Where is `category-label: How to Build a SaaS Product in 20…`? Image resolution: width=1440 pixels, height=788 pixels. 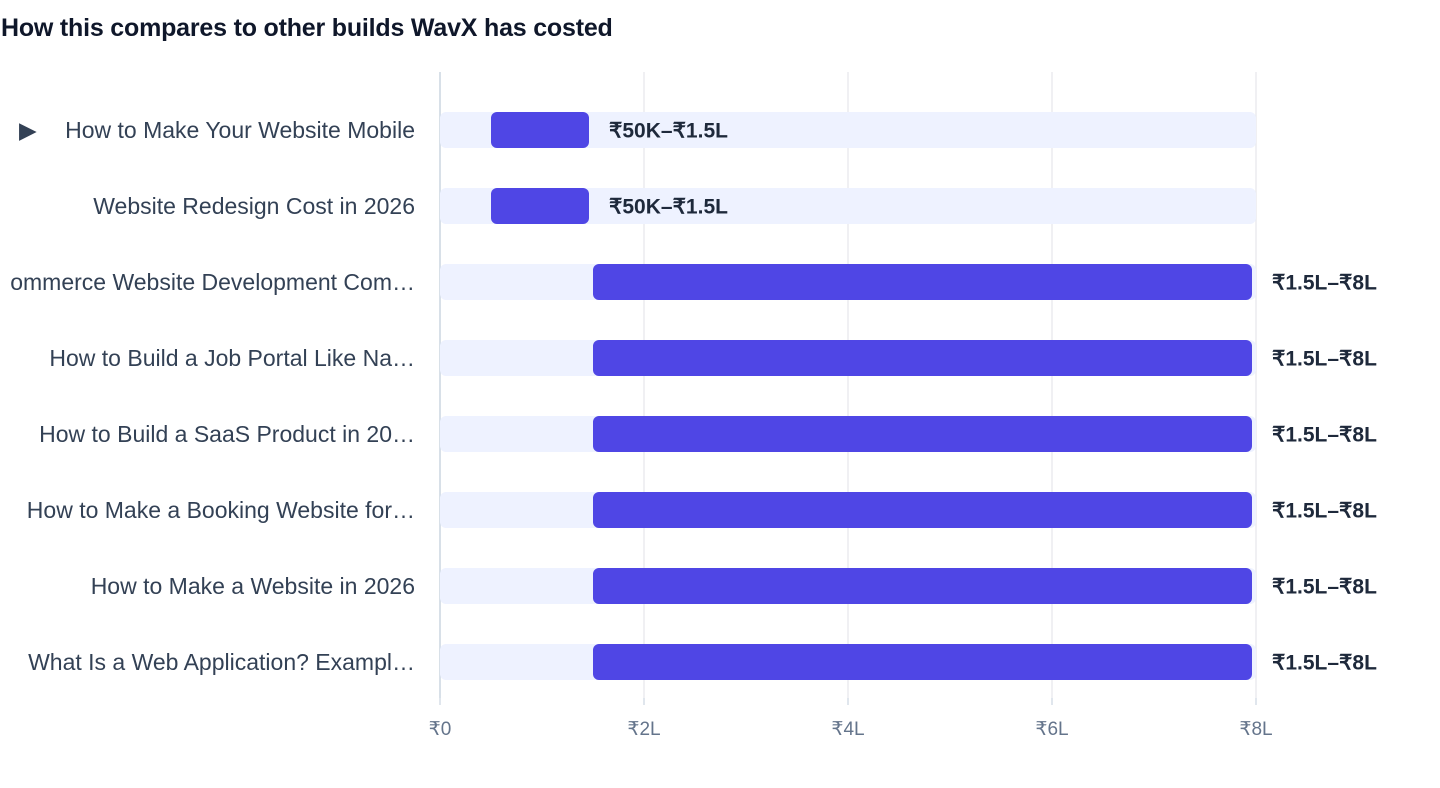 category-label: How to Build a SaaS Product in 20… is located at coordinates (227, 434).